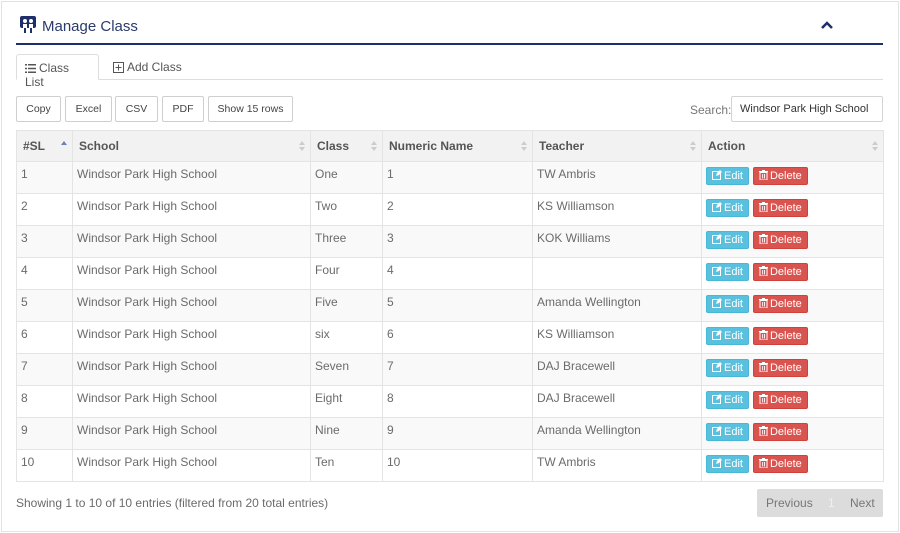 The image size is (900, 533). I want to click on cell-teacher: KOK Williams, so click(617, 241).